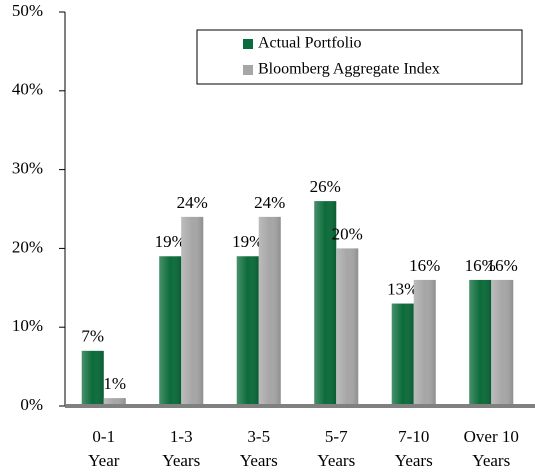 The image size is (535, 473). I want to click on x-tick-label: 0-1 Year, so click(104, 448).